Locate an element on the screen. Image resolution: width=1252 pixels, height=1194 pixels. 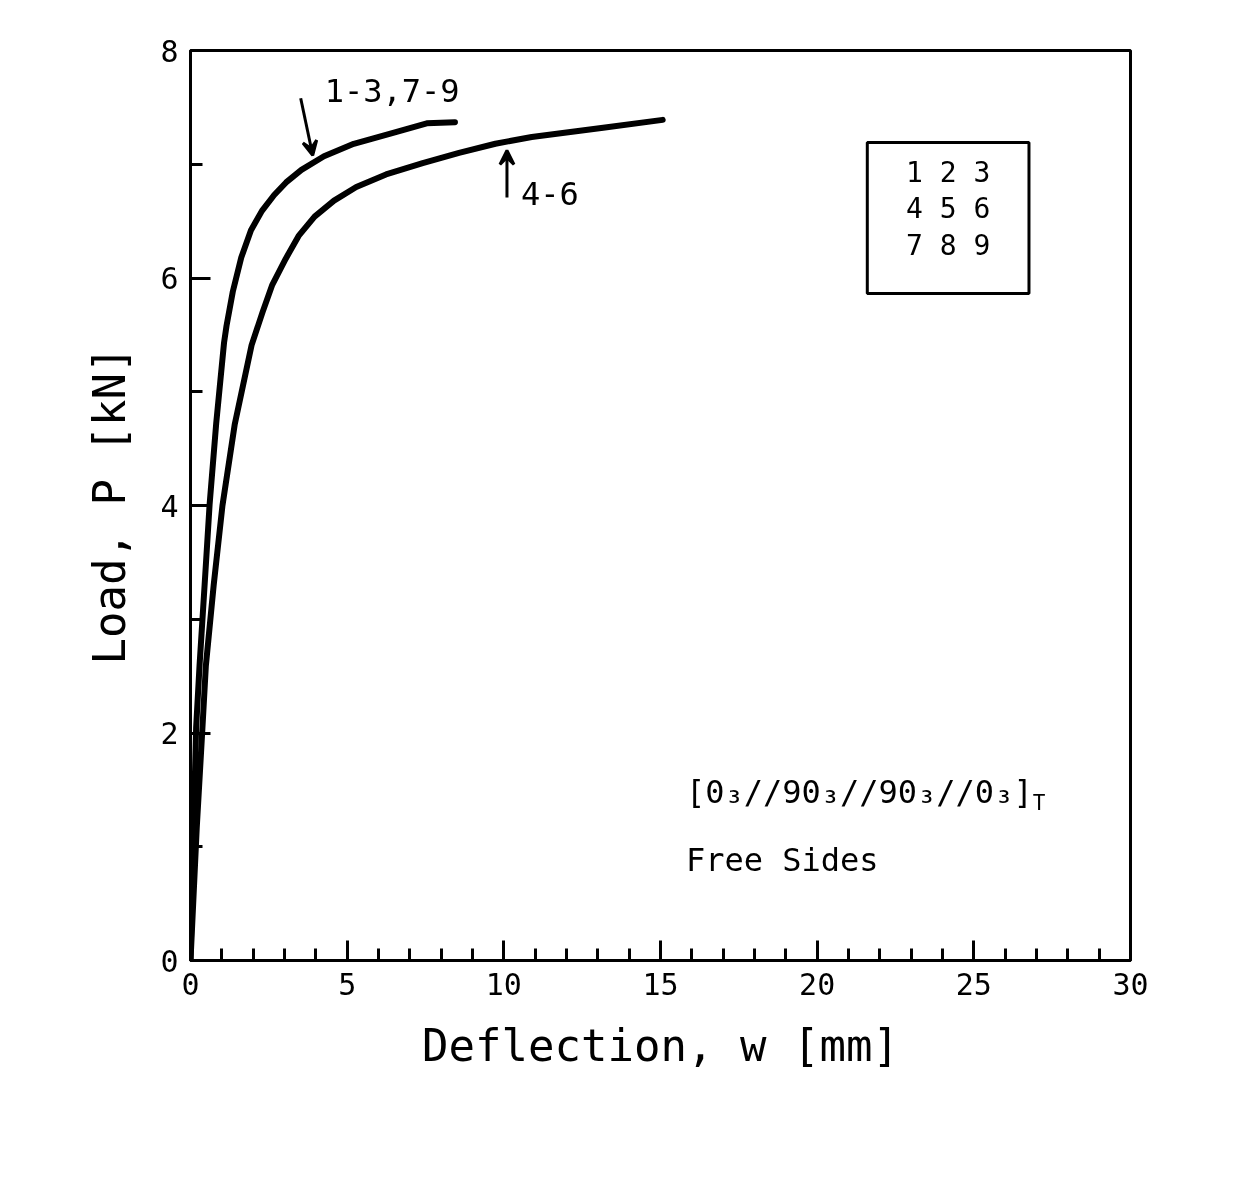
x-tick-label: 5 is located at coordinates (347, 984).